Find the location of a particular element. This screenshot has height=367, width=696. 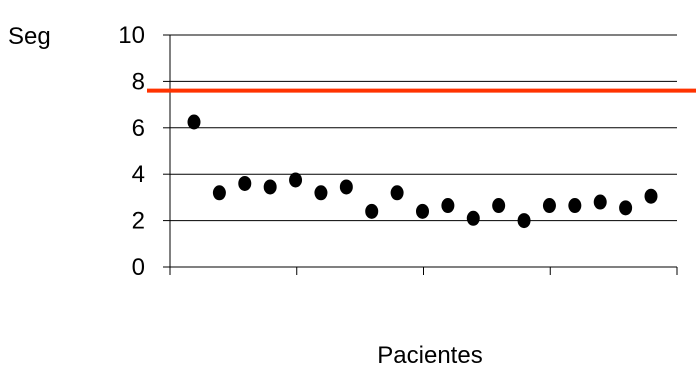

y-tick-label: 10 is located at coordinates (131, 35).